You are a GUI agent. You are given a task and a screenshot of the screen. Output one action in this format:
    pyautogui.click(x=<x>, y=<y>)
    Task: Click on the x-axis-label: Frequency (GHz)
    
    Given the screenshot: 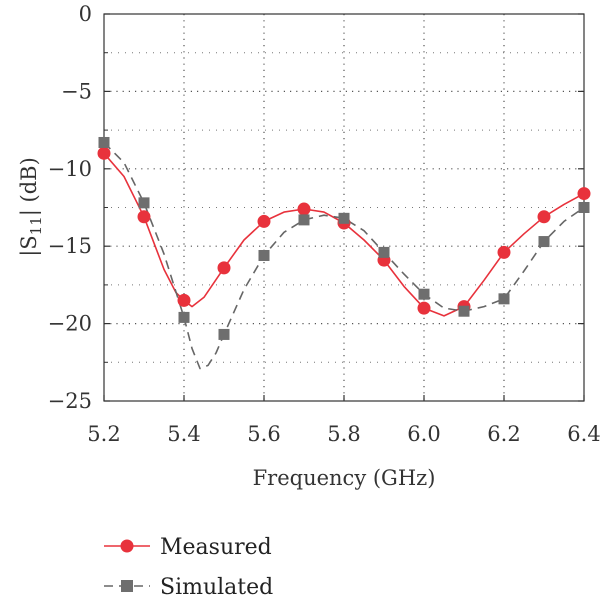 What is the action you would take?
    pyautogui.click(x=344, y=478)
    